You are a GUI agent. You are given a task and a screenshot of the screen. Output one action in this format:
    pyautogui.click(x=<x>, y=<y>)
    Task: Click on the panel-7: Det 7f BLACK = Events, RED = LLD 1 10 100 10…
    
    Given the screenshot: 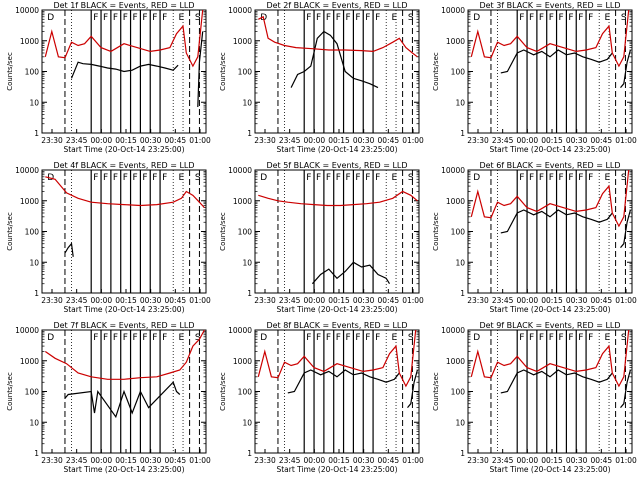 What is the action you would take?
    pyautogui.click(x=108, y=397)
    